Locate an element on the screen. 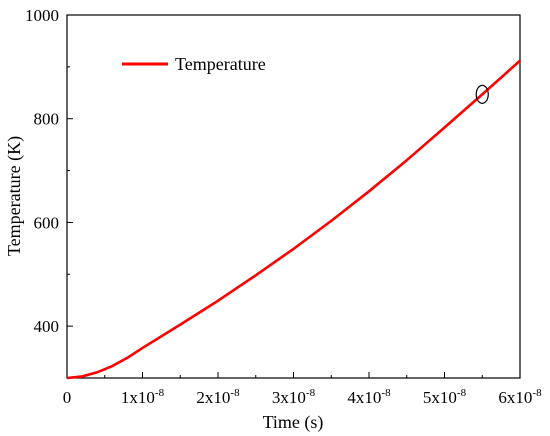 The width and height of the screenshot is (550, 436). y-tick-label: 400 is located at coordinates (47, 326).